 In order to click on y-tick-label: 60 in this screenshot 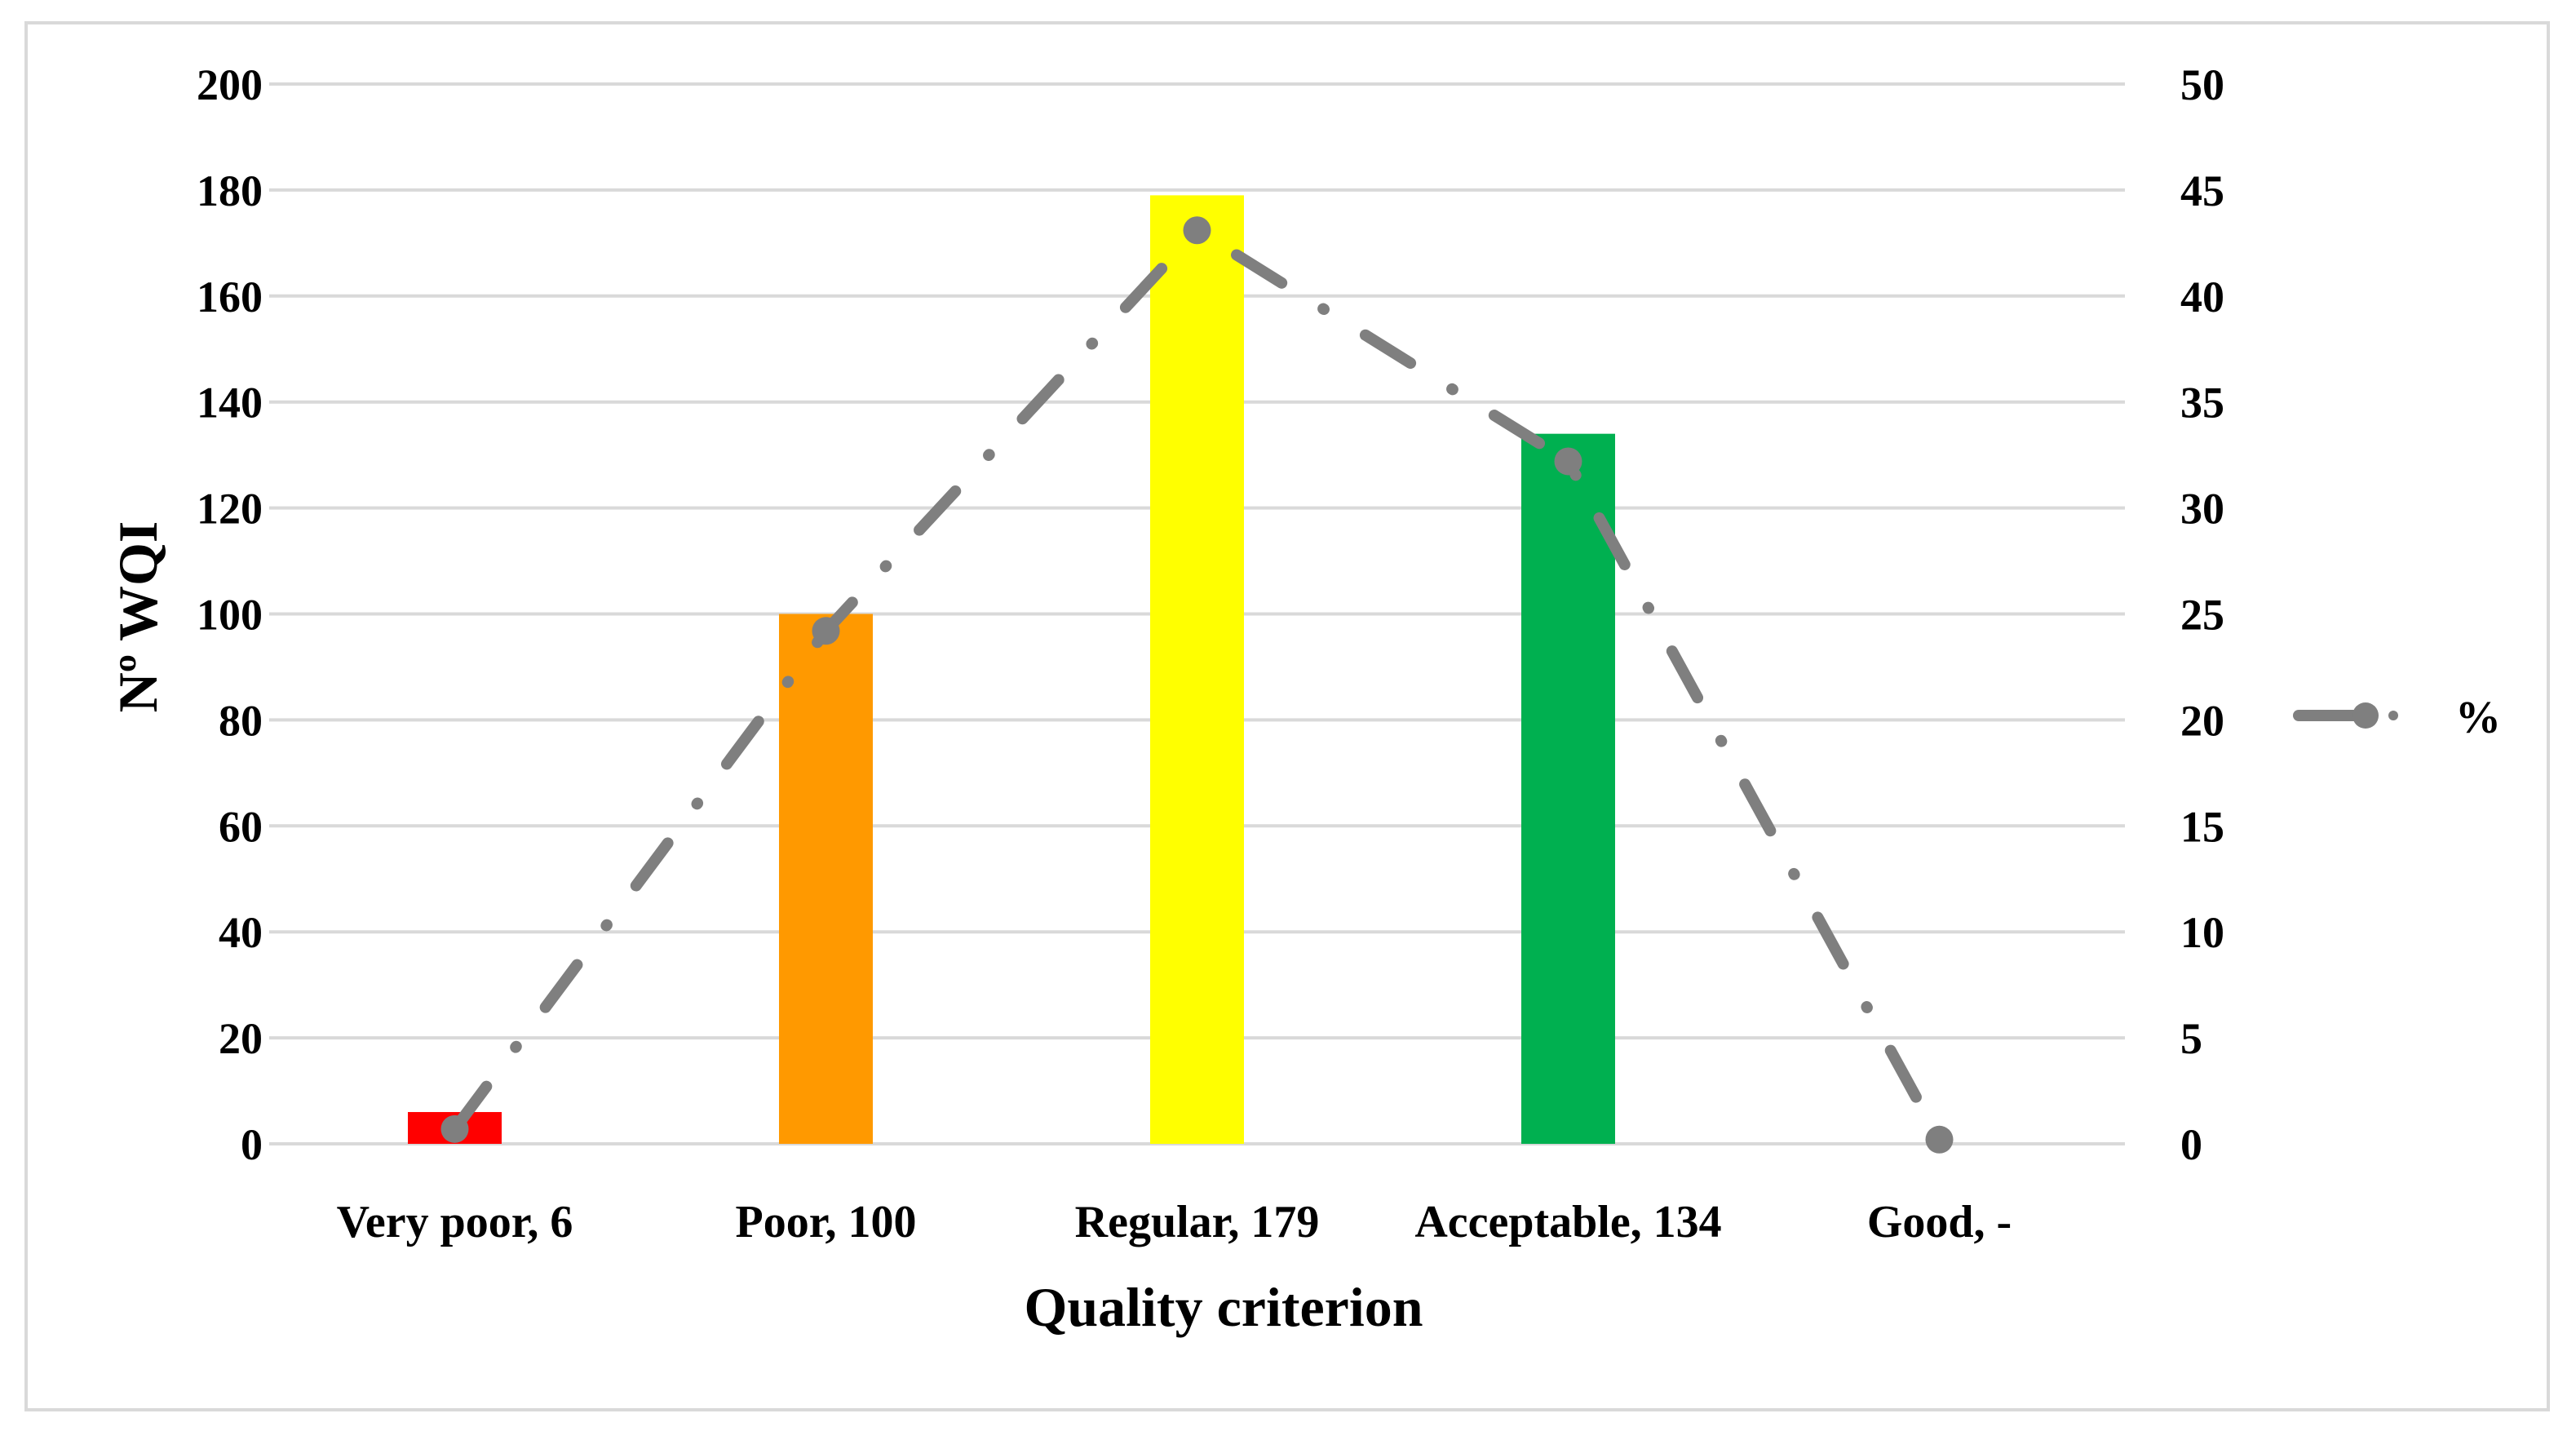, I will do `click(241, 826)`.